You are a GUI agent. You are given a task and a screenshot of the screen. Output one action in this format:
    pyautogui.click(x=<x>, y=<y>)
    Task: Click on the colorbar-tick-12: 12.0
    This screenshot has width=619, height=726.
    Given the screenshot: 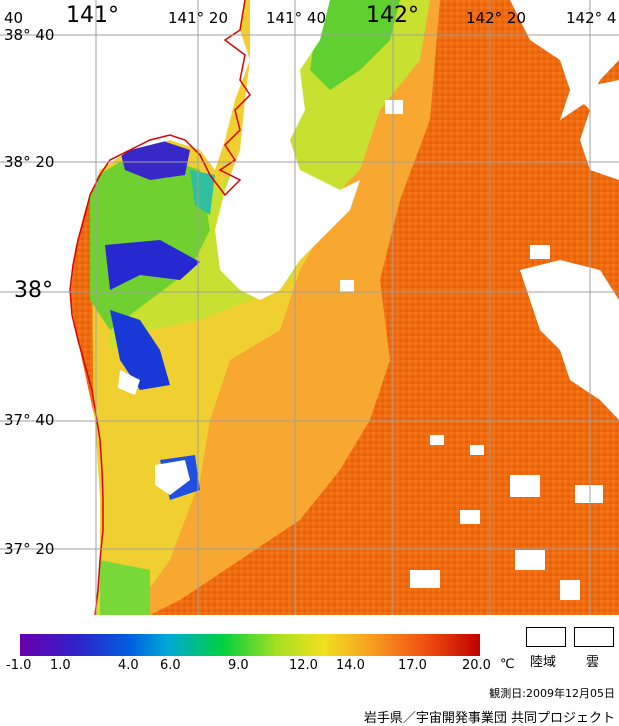 What is the action you would take?
    pyautogui.click(x=303, y=665)
    